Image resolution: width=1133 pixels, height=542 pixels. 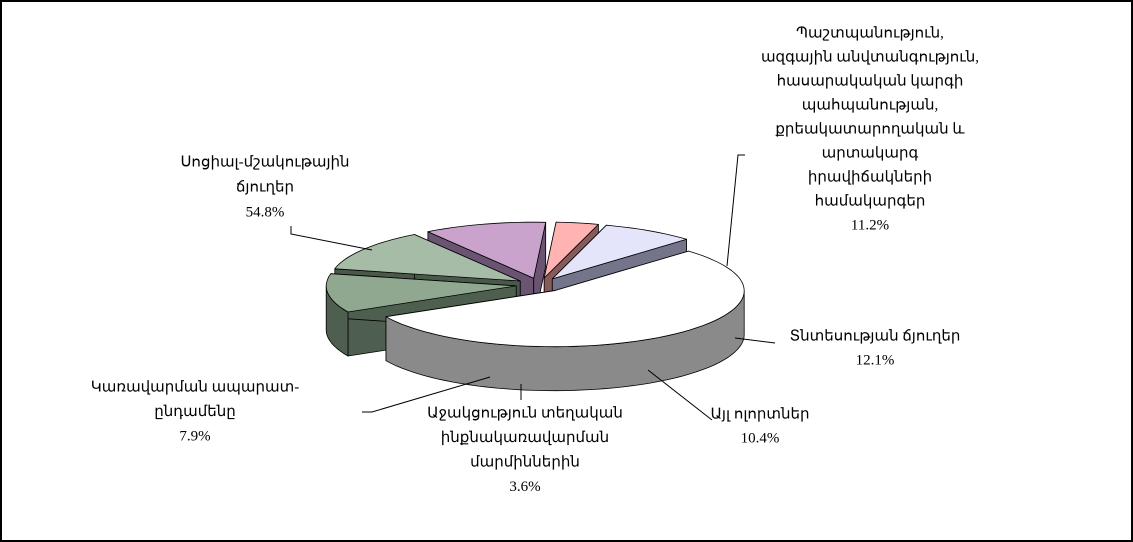 What do you see at coordinates (525, 413) in the screenshot?
I see `slice-label: Աջակցություն տեղական` at bounding box center [525, 413].